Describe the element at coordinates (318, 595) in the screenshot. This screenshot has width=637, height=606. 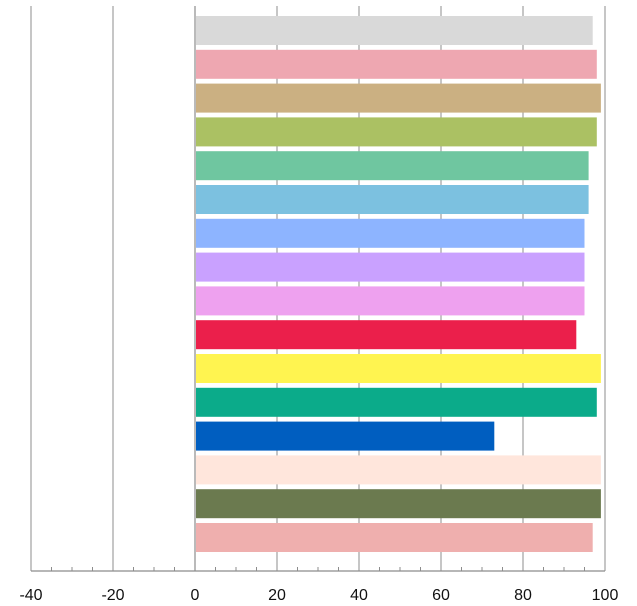
I see `tick-label-layer: -40 -20 0 20 40 60 80 100` at that location.